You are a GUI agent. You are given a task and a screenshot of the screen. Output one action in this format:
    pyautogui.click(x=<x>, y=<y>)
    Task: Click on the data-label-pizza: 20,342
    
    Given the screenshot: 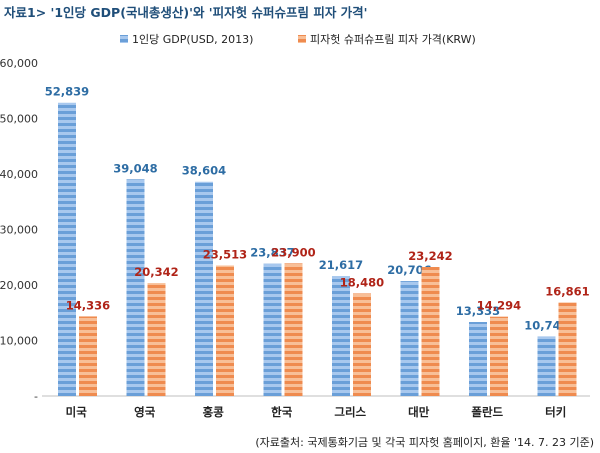 What is the action you would take?
    pyautogui.click(x=156, y=272)
    